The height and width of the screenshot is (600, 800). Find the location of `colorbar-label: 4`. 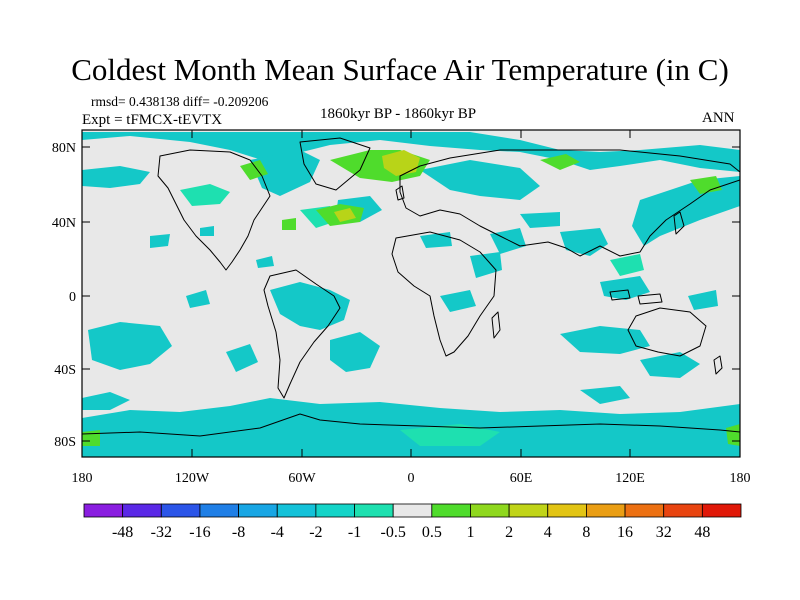

colorbar-label: 4 is located at coordinates (548, 532).